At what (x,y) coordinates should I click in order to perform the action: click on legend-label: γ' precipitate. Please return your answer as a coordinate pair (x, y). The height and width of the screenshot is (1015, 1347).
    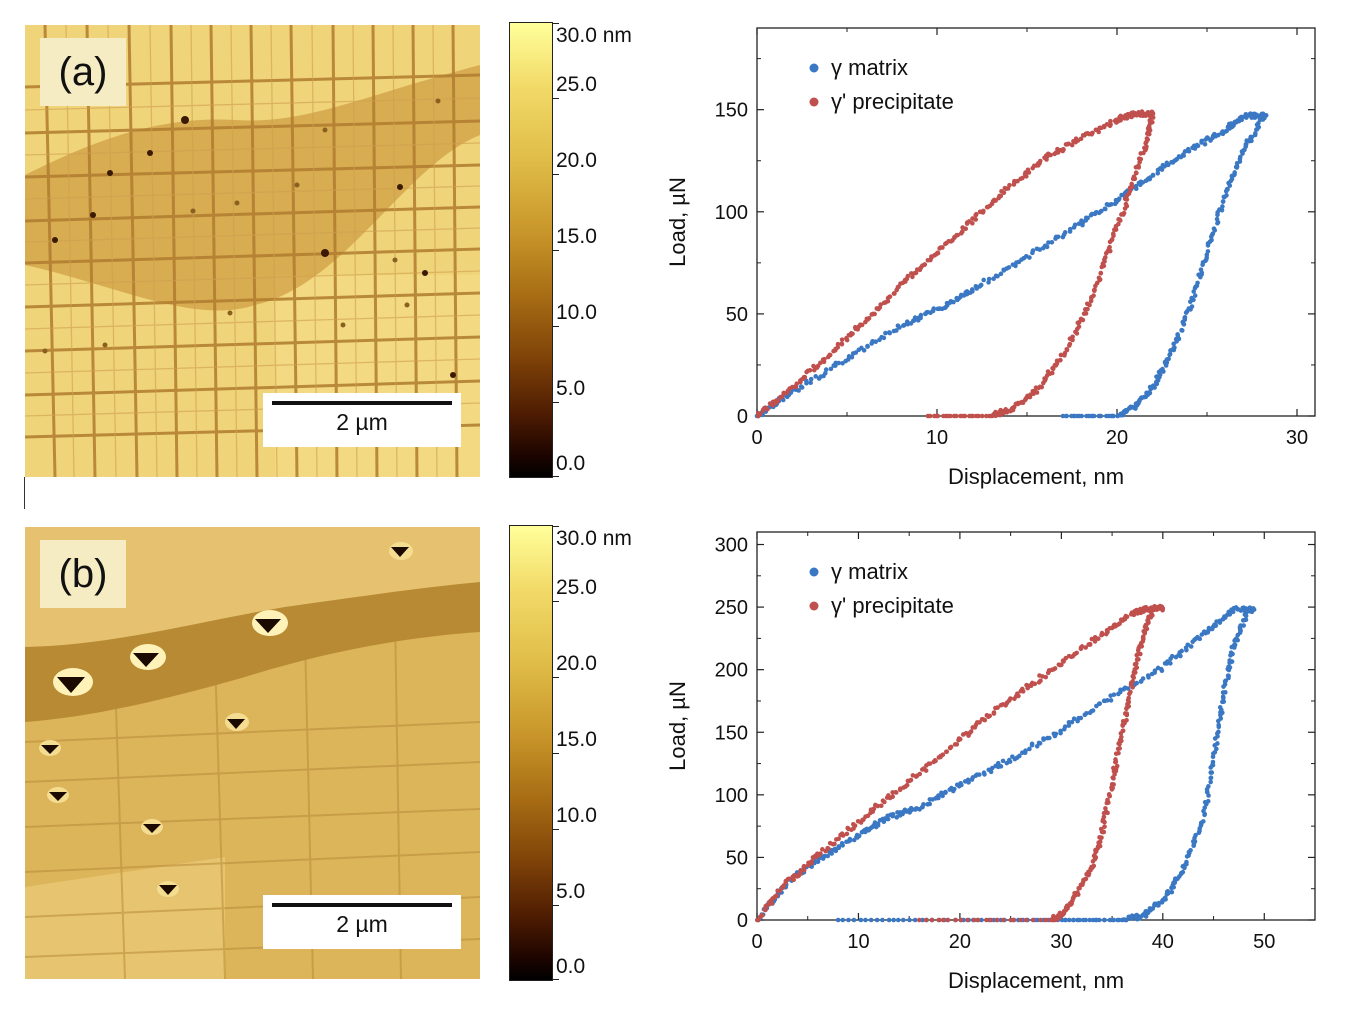
    Looking at the image, I should click on (892, 605).